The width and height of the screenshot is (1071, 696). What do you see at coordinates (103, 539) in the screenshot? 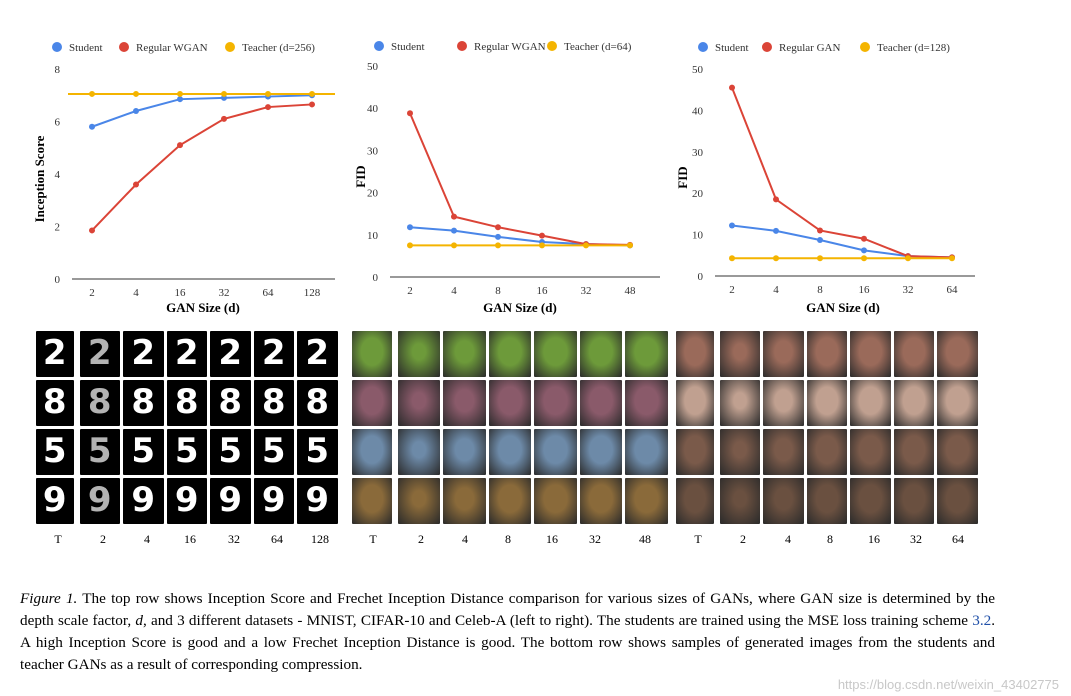
I see `size-label: 2` at bounding box center [103, 539].